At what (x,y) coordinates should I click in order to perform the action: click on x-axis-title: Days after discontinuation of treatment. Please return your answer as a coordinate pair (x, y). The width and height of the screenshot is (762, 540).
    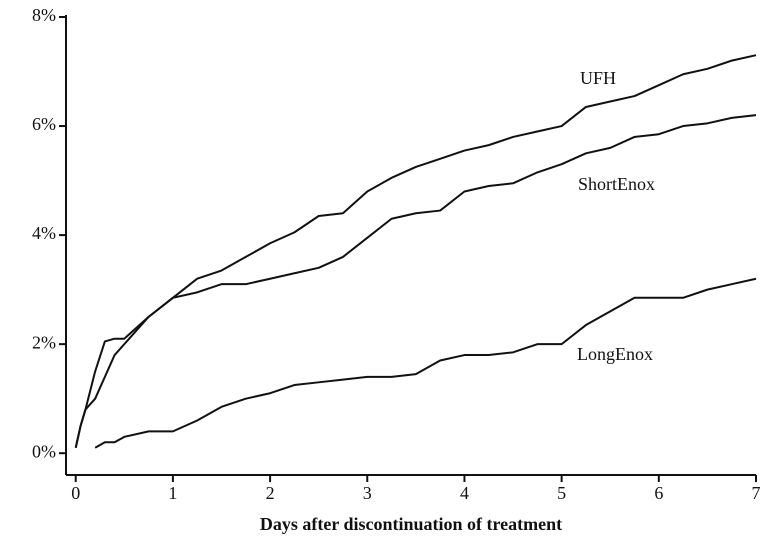
    Looking at the image, I should click on (411, 524).